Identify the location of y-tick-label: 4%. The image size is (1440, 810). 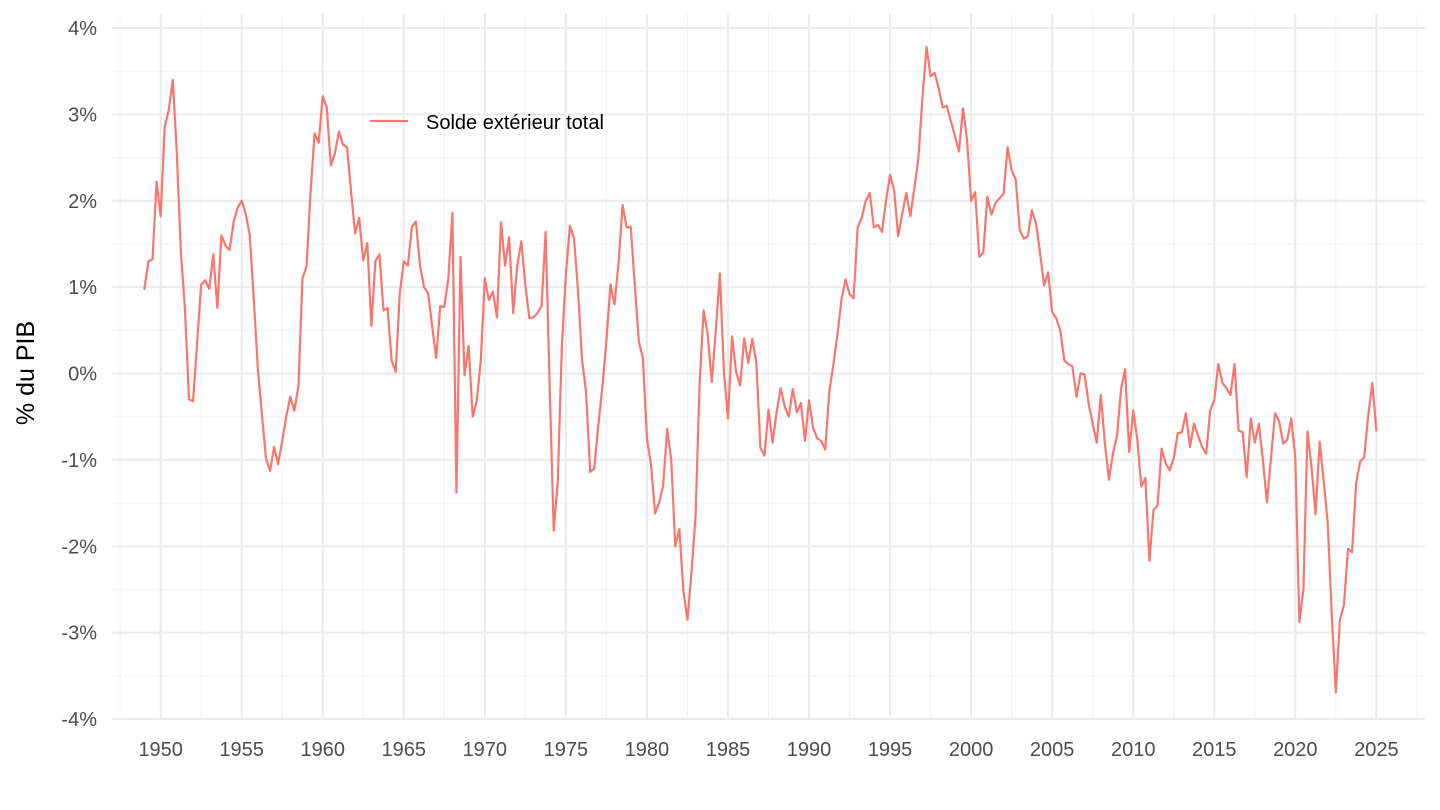
(82, 29).